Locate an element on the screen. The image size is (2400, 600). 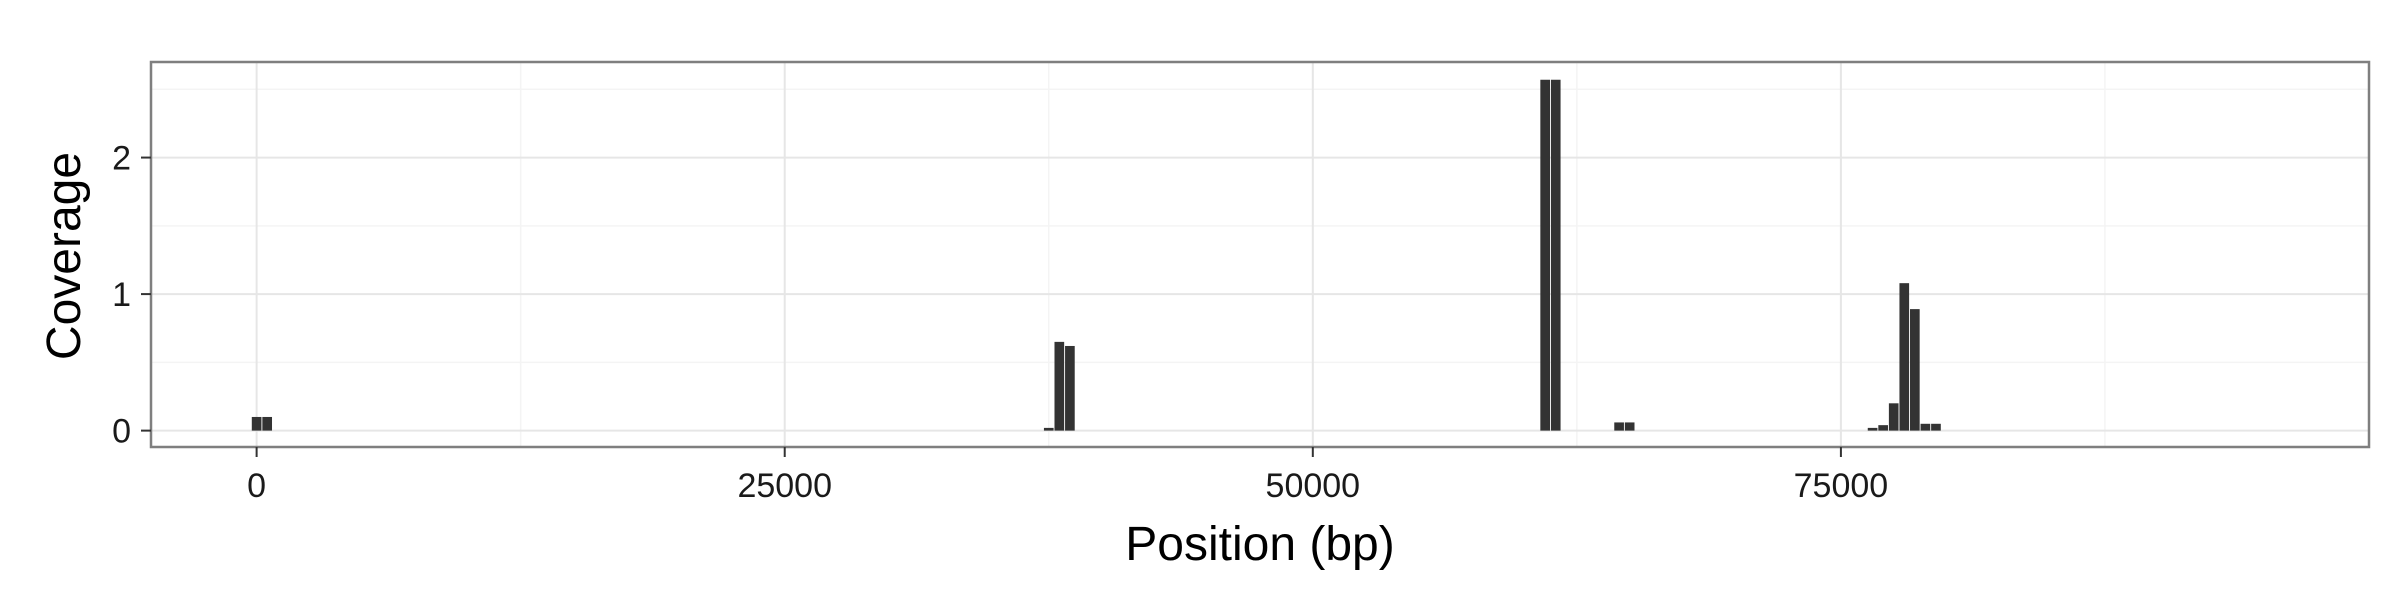
y-tick-label: 1 is located at coordinates (121, 295).